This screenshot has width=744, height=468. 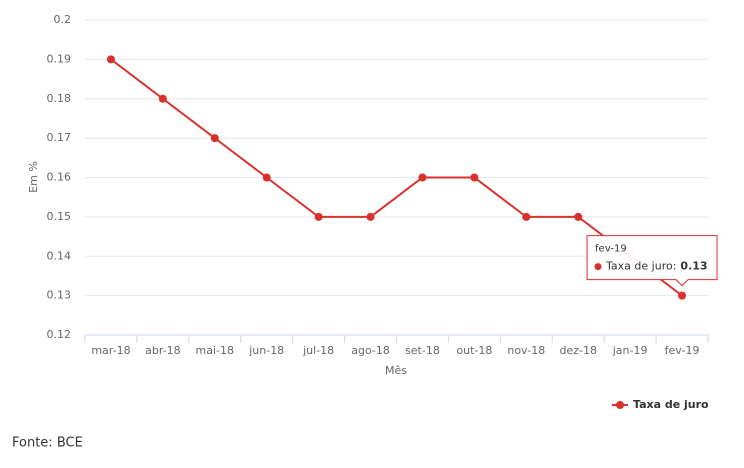 What do you see at coordinates (163, 350) in the screenshot?
I see `x-tick-label: abr-18` at bounding box center [163, 350].